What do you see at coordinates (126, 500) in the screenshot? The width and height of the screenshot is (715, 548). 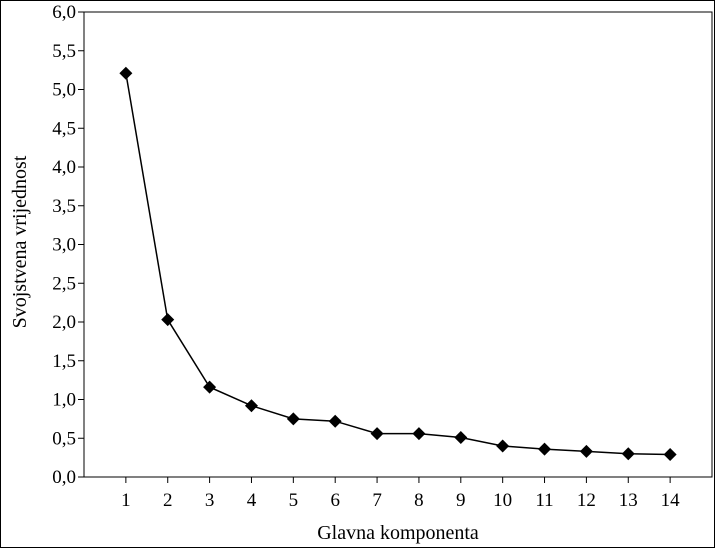 I see `x-tick-label: 1` at bounding box center [126, 500].